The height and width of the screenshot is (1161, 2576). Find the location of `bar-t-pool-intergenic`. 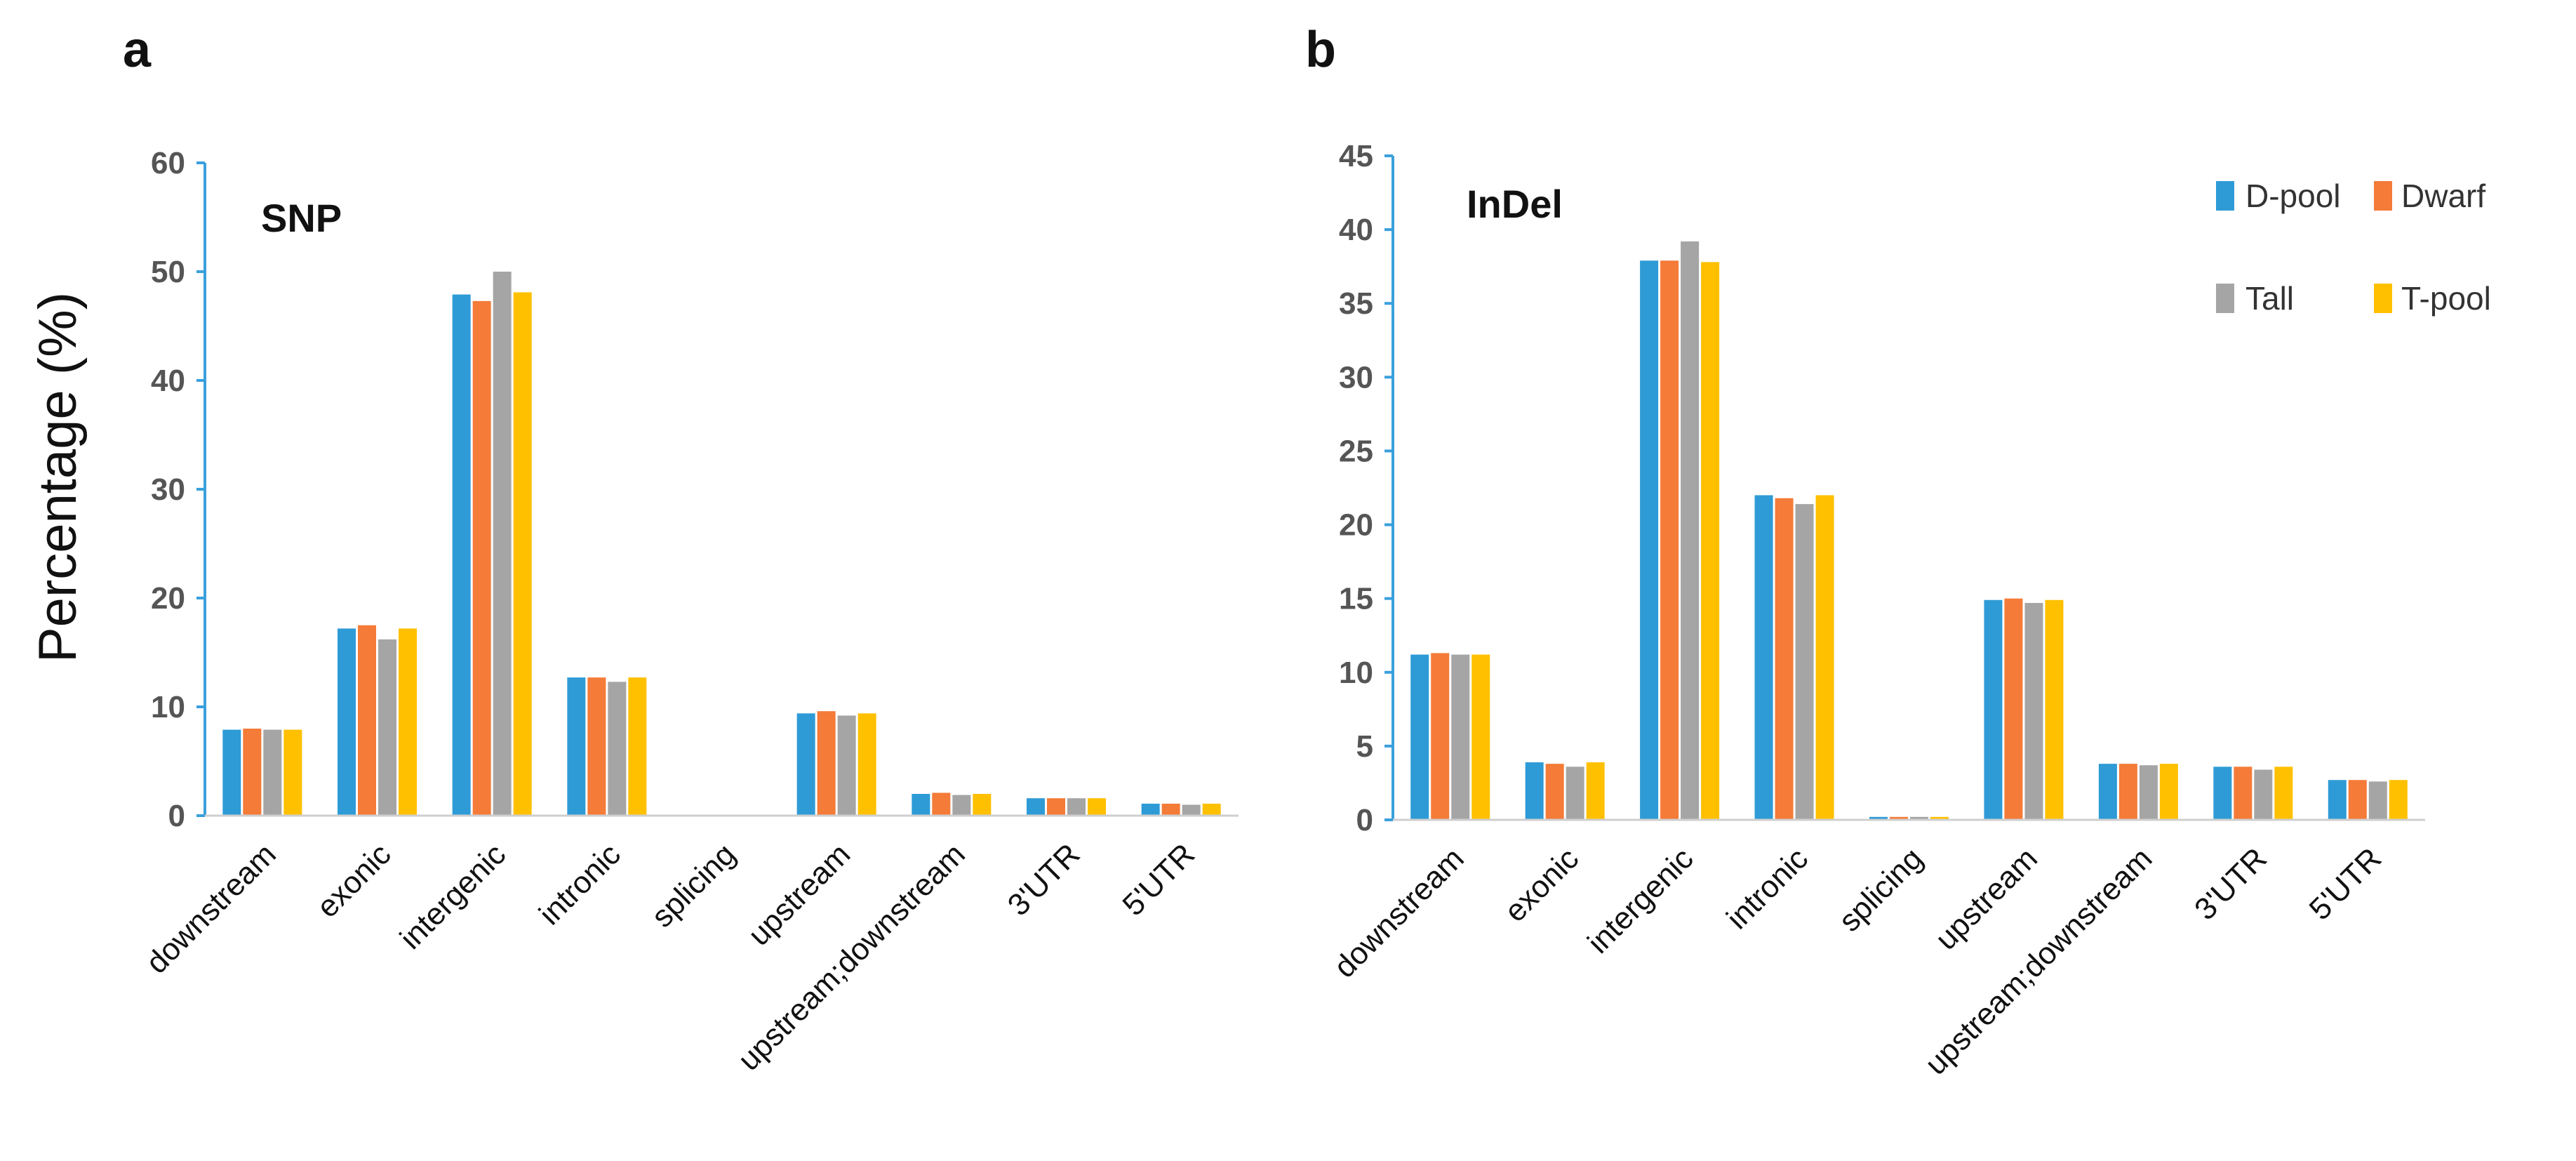

bar-t-pool-intergenic is located at coordinates (522, 554).